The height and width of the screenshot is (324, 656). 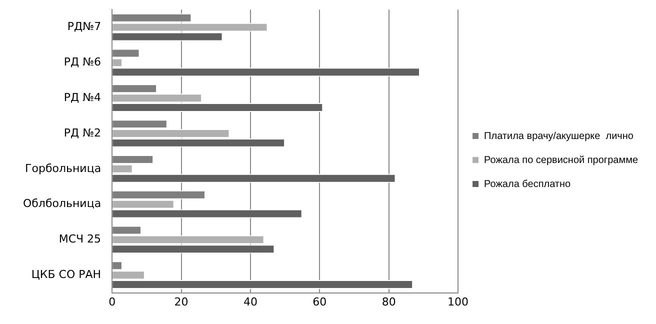 What do you see at coordinates (319, 301) in the screenshot?
I see `x-tick-label: 60` at bounding box center [319, 301].